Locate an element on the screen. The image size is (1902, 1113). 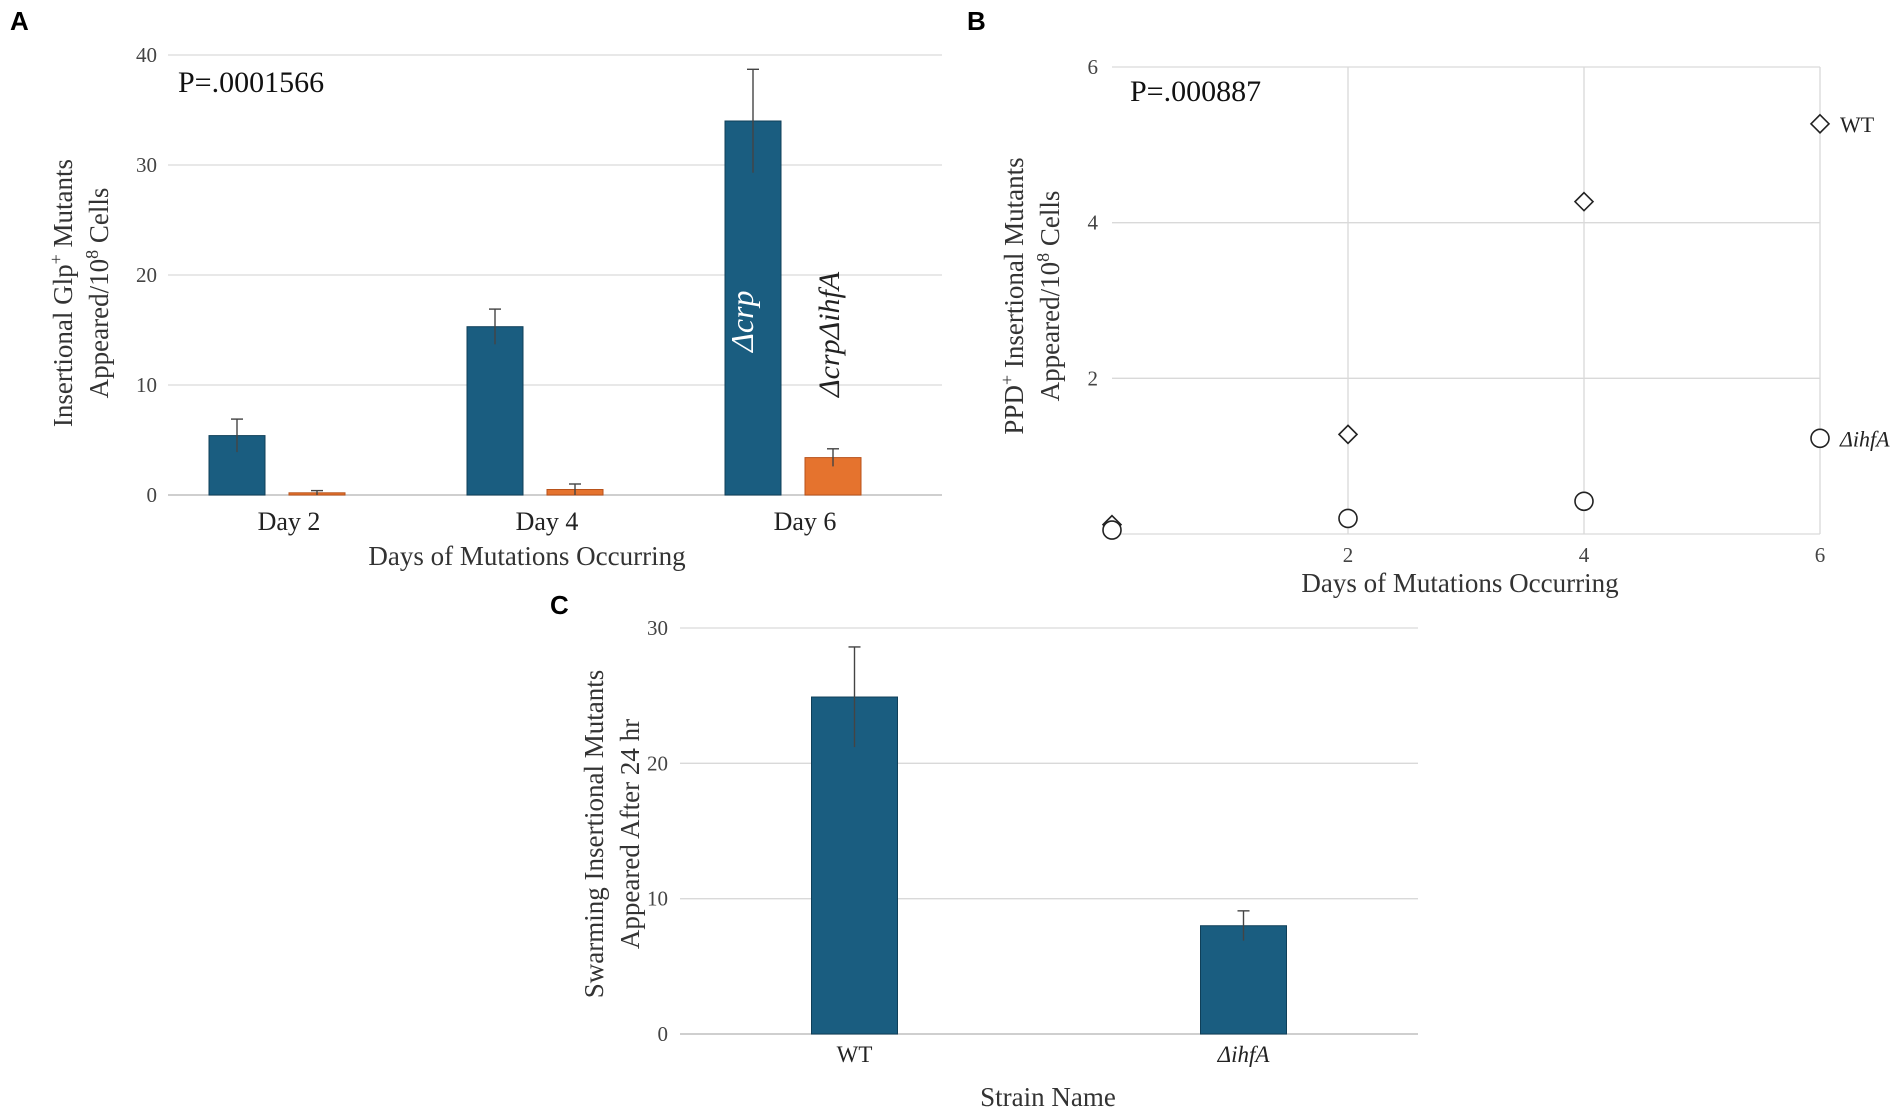
svg-text: PPD+ Insertional Mutants is located at coordinates (1013, 295).